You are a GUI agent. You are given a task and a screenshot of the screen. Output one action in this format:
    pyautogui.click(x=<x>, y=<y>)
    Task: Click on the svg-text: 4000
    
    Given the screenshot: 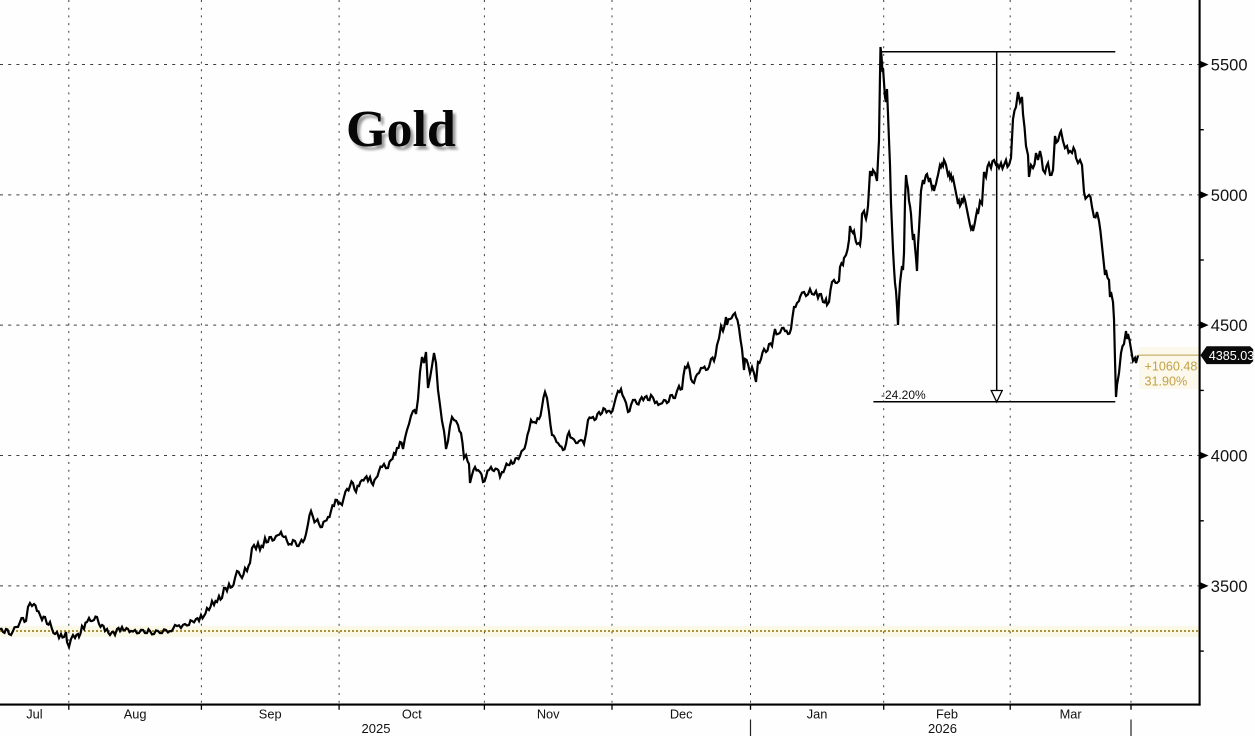 What is the action you would take?
    pyautogui.click(x=1229, y=456)
    